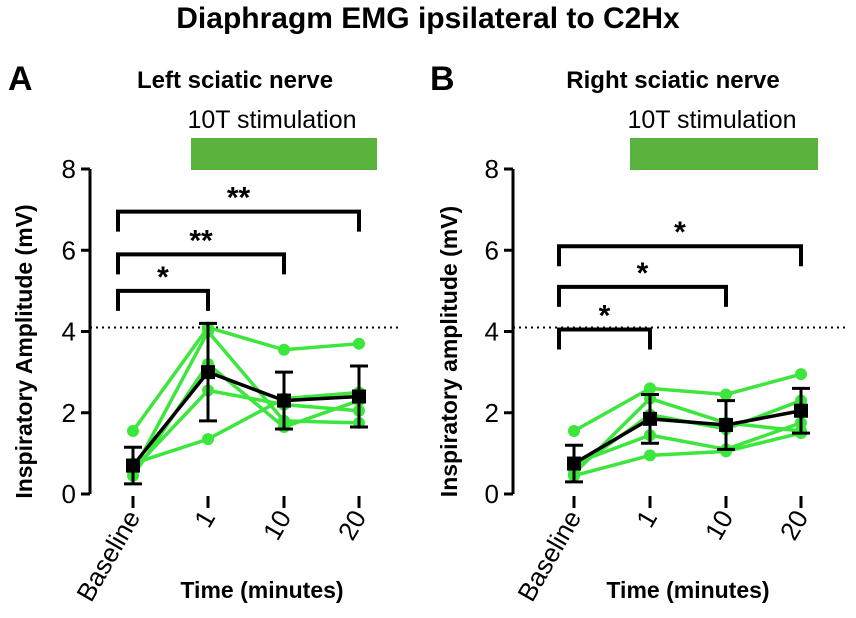  I want to click on panel-title: Left sciatic nerve, so click(235, 80).